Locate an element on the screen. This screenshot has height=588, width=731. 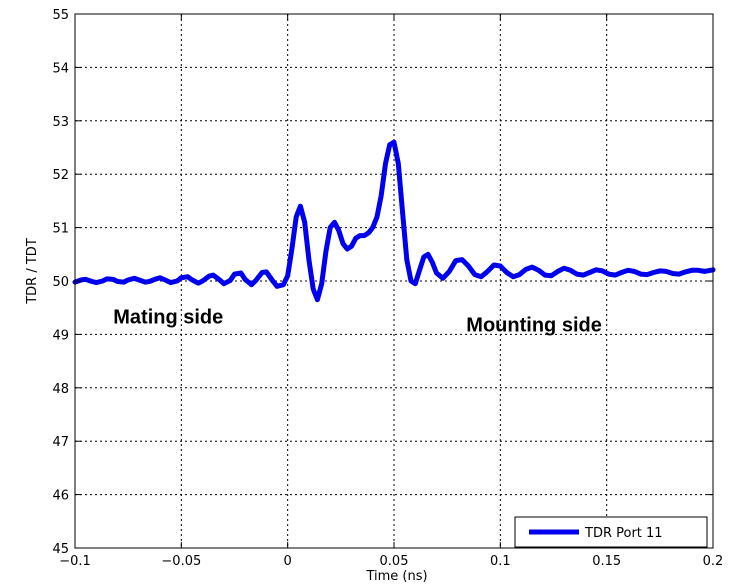
y-tick-label: 47 is located at coordinates (60, 442).